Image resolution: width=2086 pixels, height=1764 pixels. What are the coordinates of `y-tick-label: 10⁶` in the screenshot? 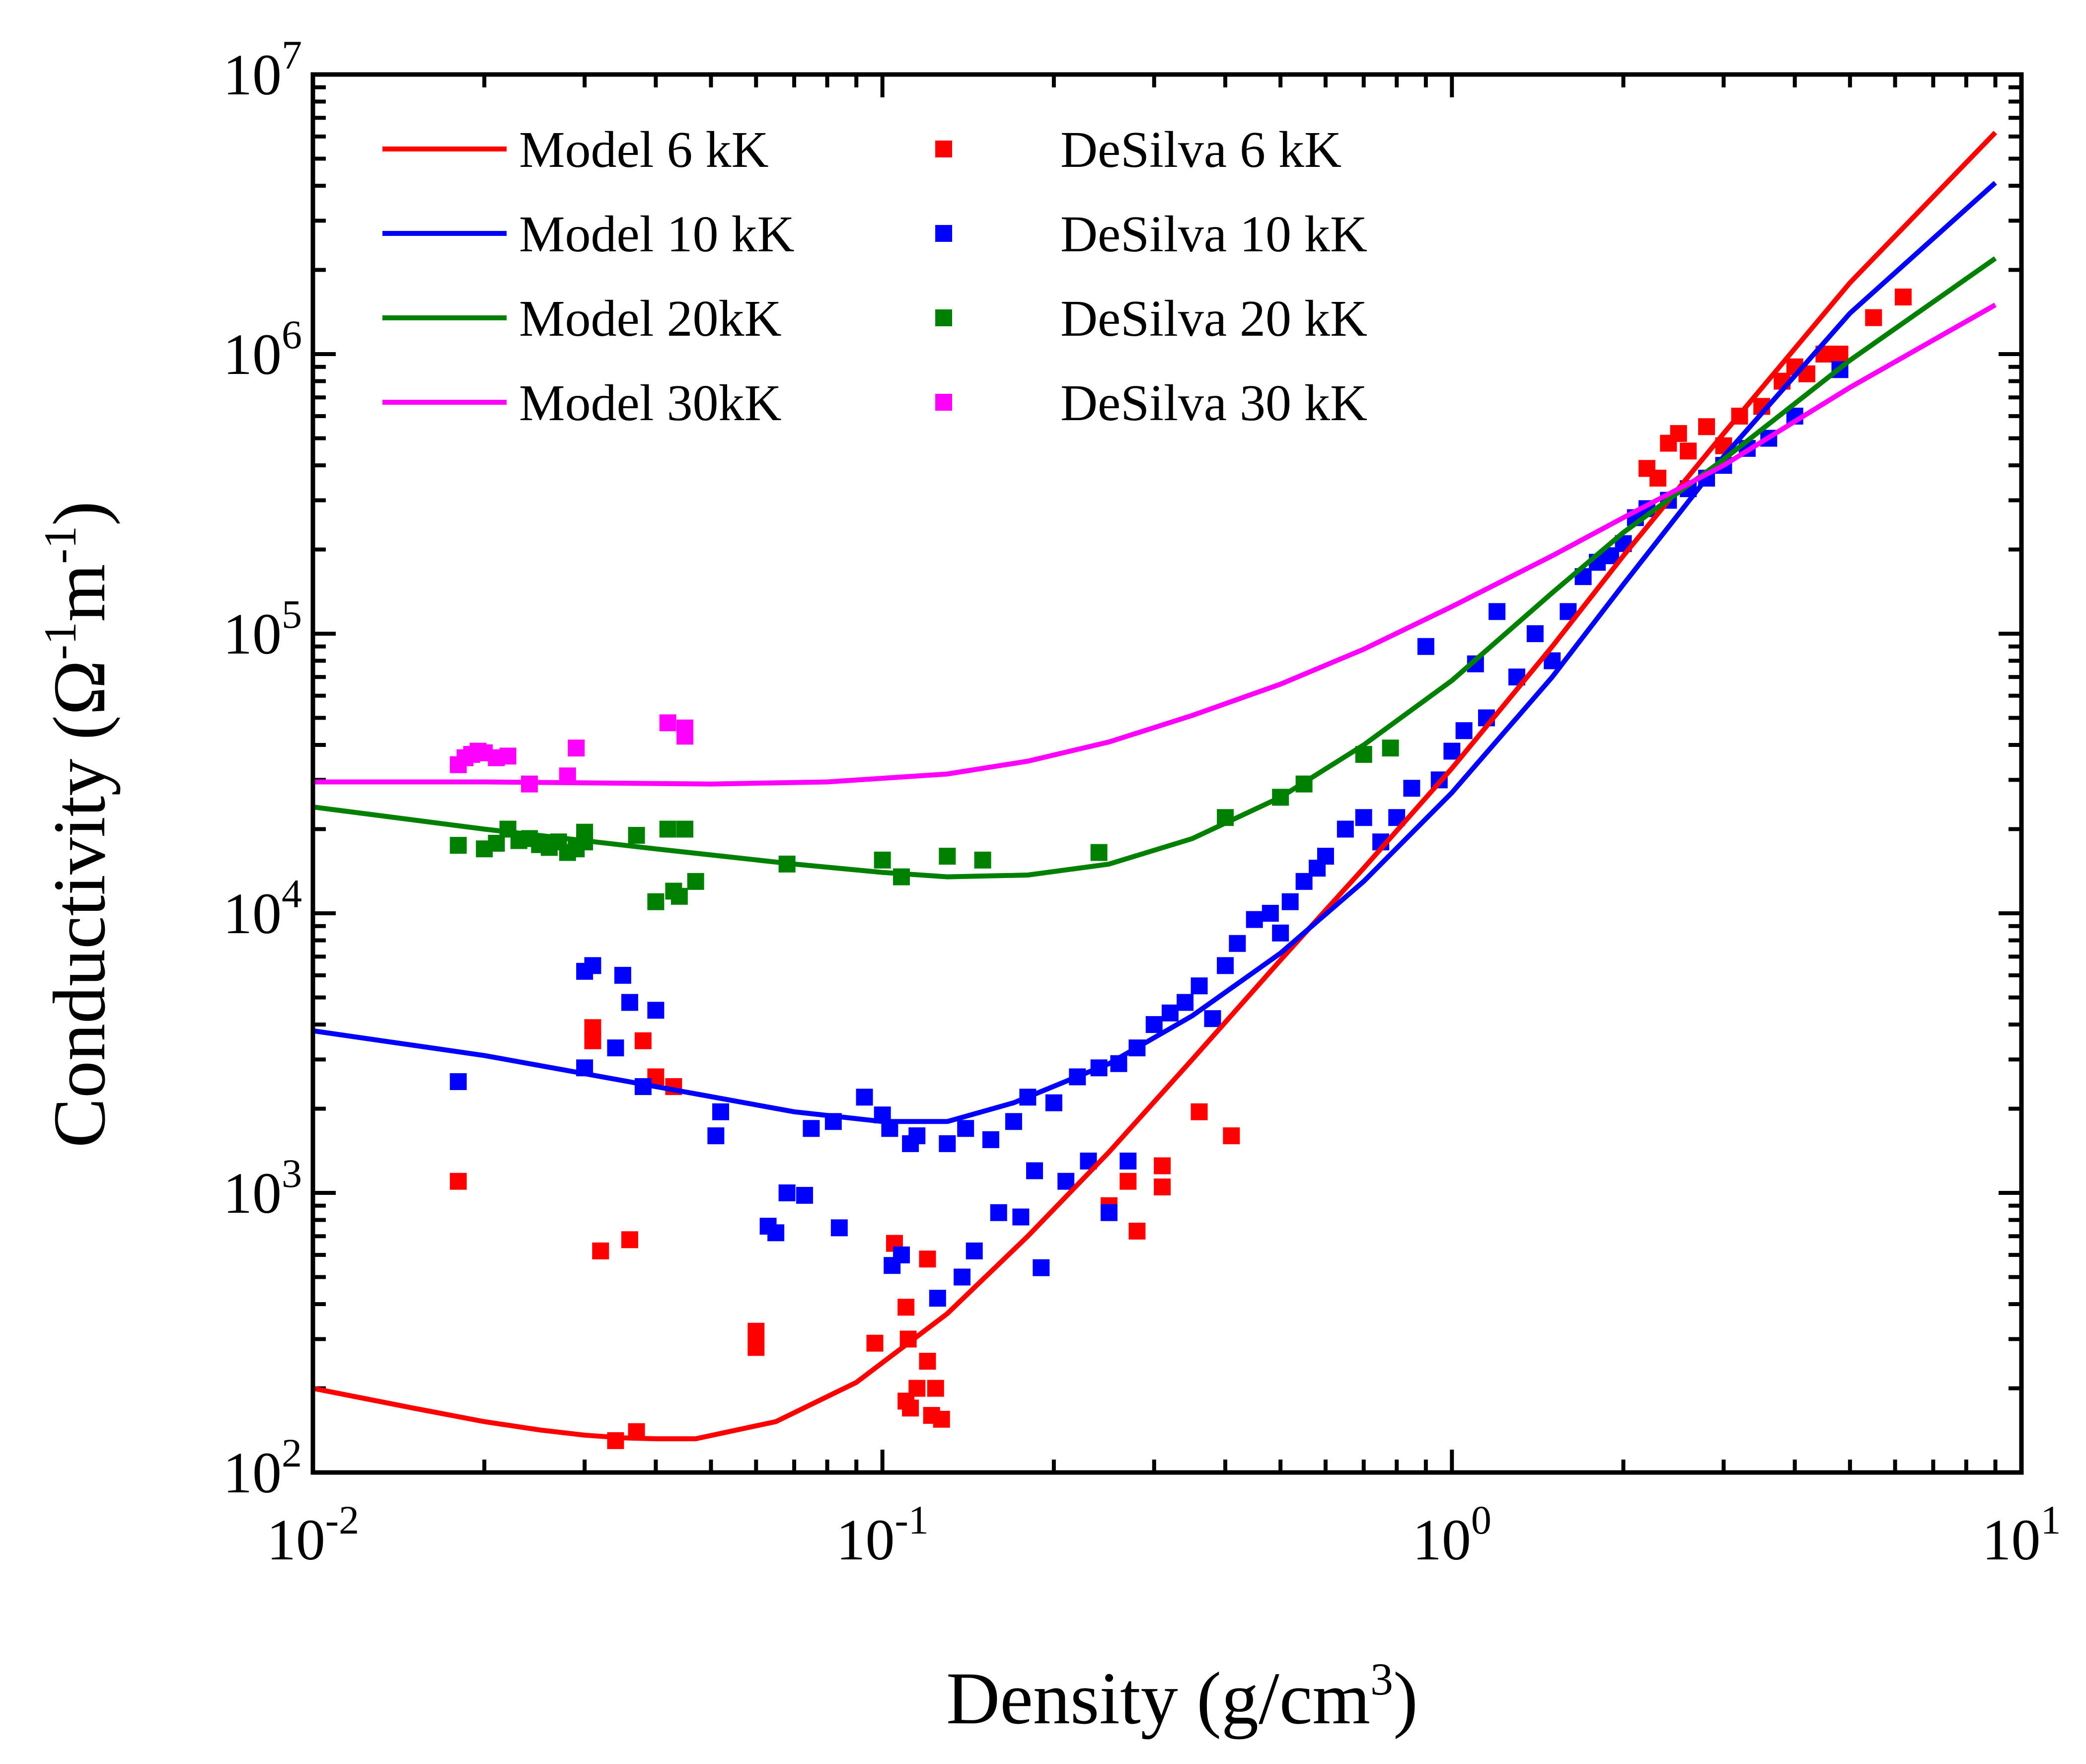 It's located at (262, 349).